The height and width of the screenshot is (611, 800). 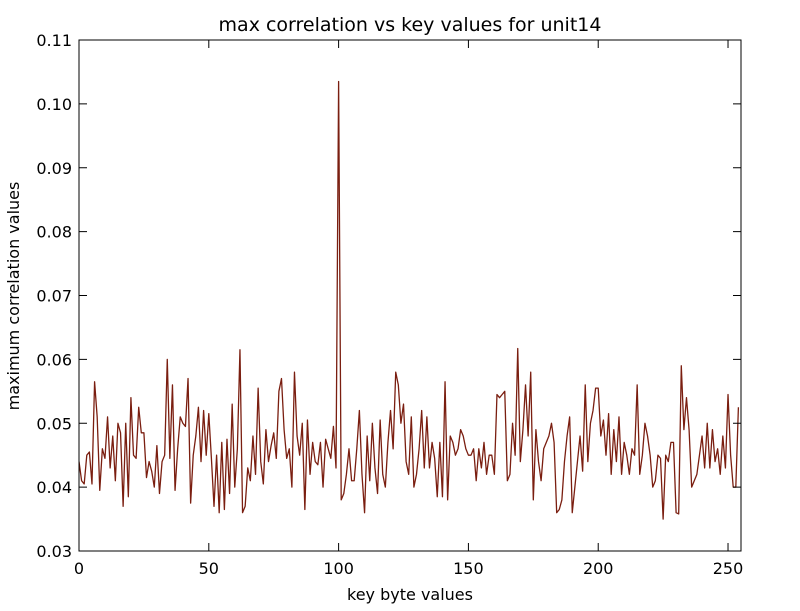 I want to click on x-tick-label: 50, so click(x=209, y=568).